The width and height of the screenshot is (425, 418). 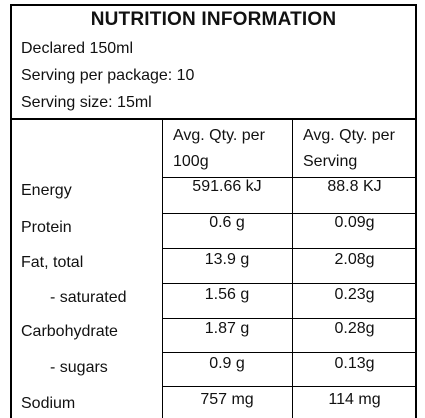 I want to click on row-label-energy: Energy, so click(x=46, y=190).